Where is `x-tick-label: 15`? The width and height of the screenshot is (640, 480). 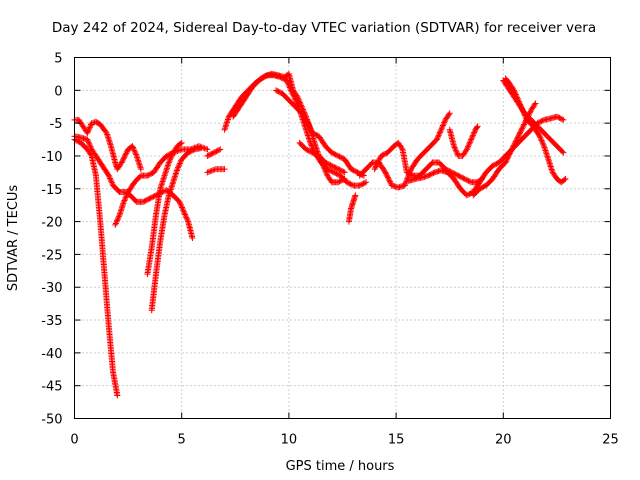 x-tick-label: 15 is located at coordinates (396, 440).